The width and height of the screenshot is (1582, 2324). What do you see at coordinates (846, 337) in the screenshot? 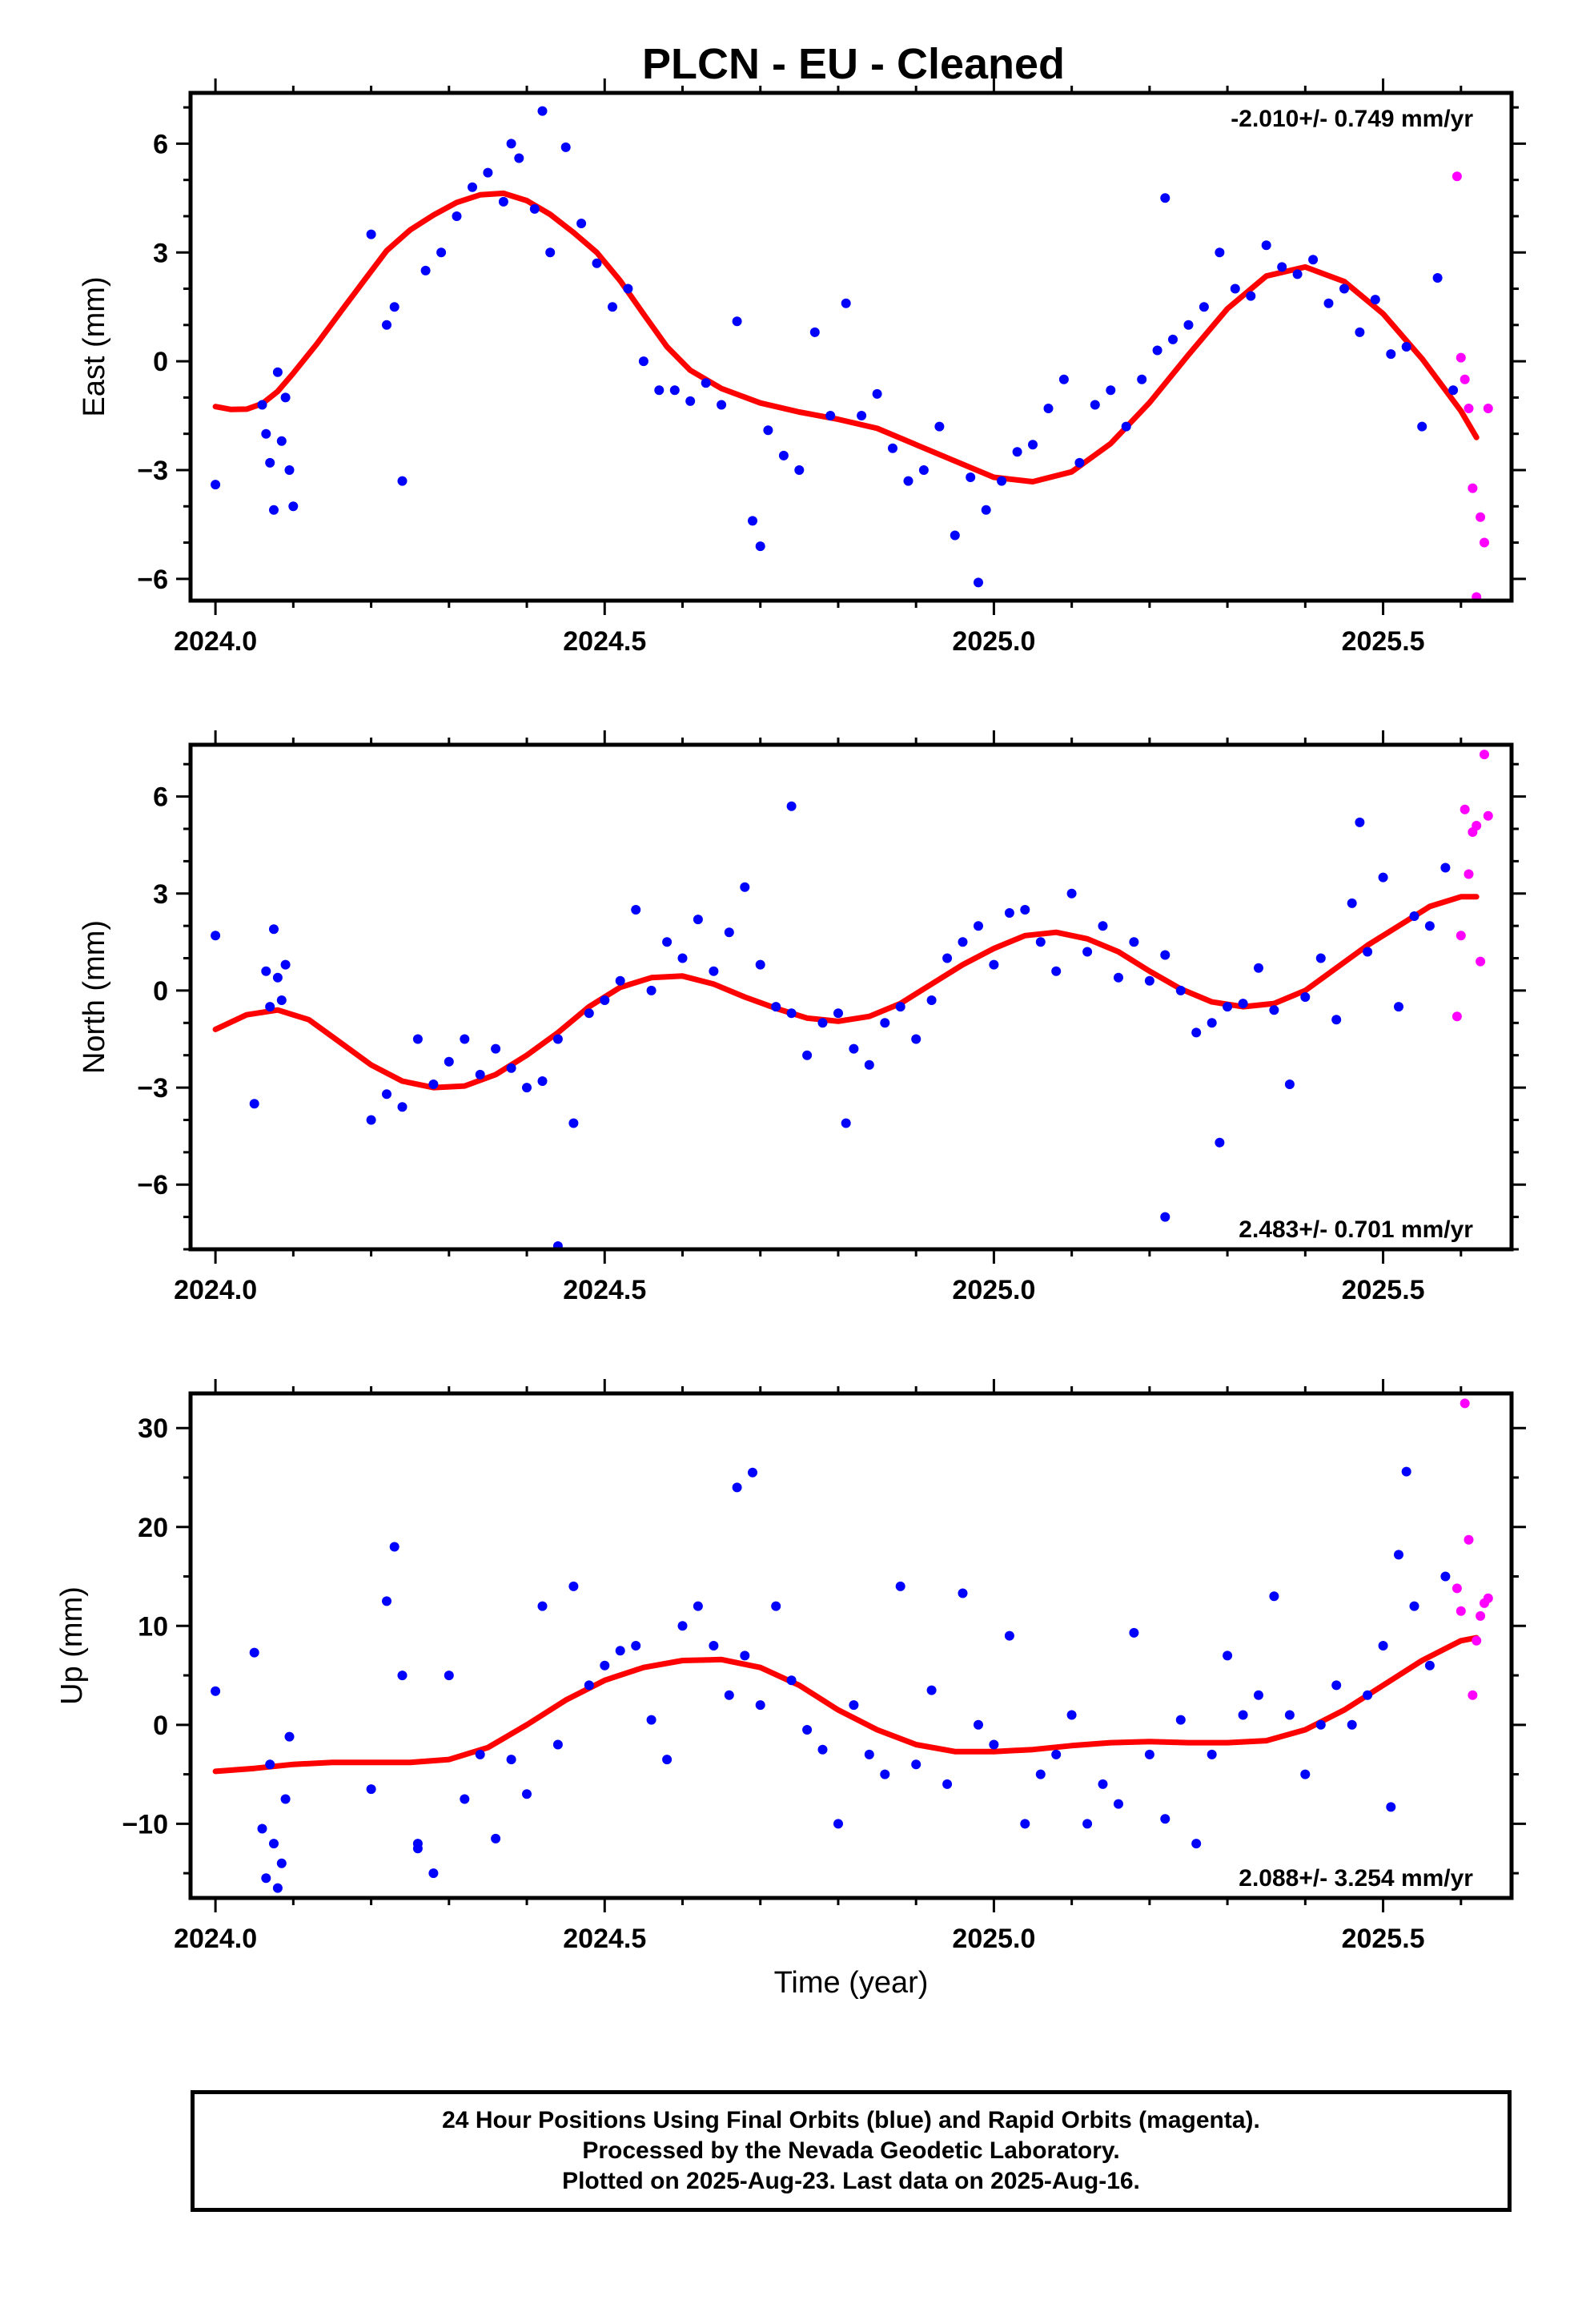
I see `east-model-line` at bounding box center [846, 337].